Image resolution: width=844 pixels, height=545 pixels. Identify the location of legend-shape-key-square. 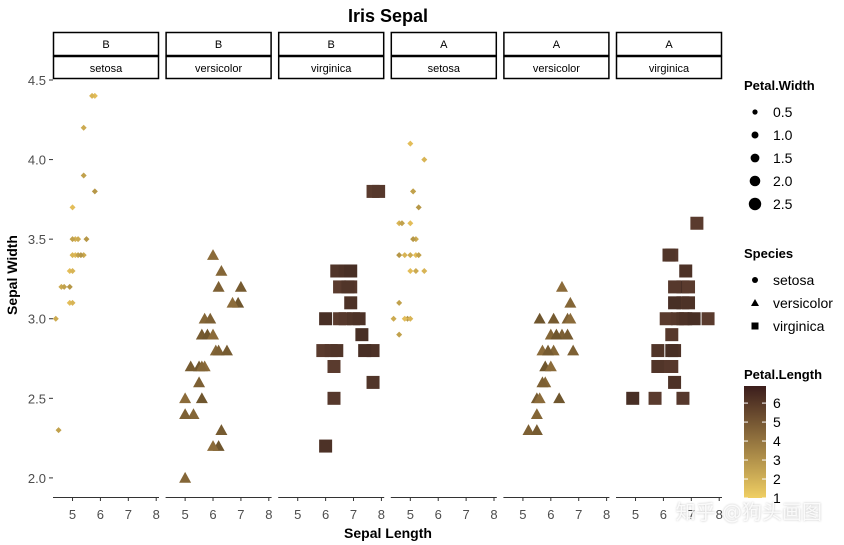
(755, 326).